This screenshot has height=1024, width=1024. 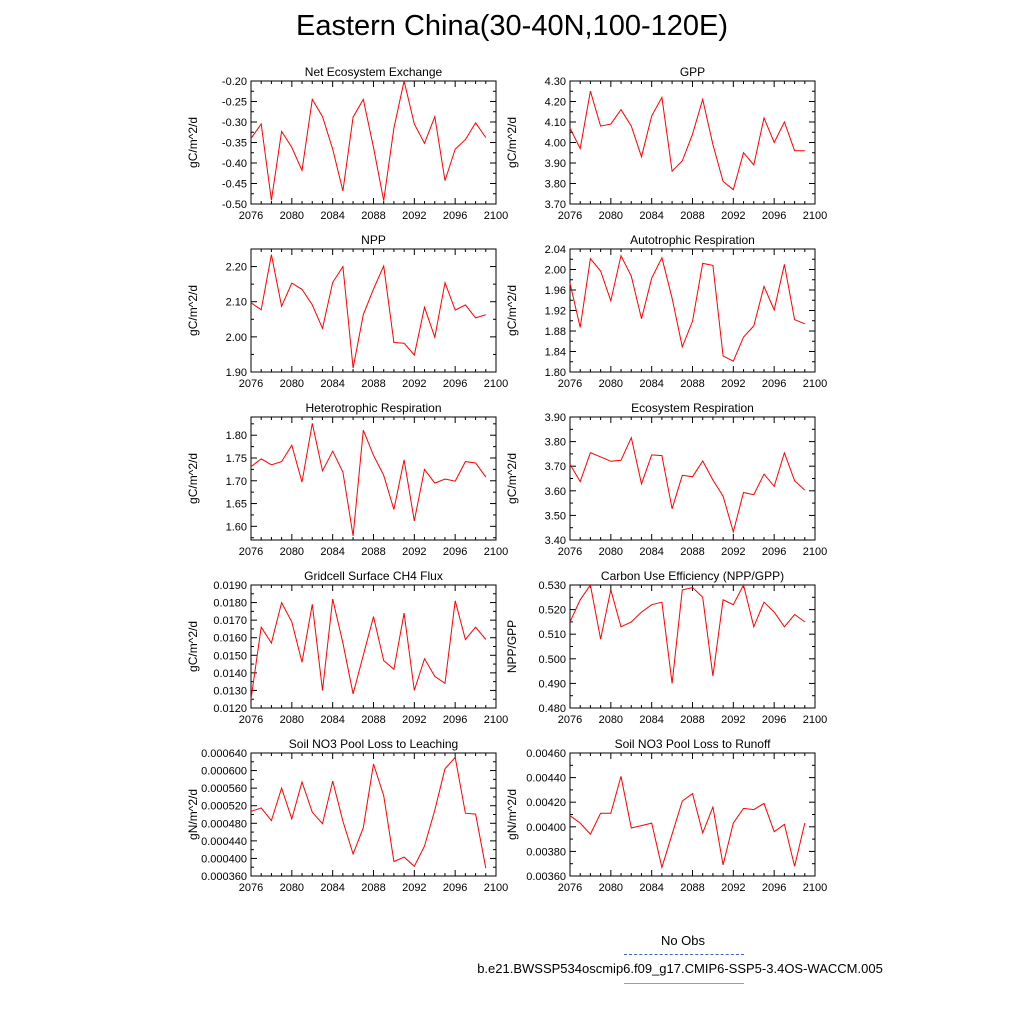 I want to click on panel-title: Carbon Use Efficiency (NPP/GPP), so click(x=692, y=576).